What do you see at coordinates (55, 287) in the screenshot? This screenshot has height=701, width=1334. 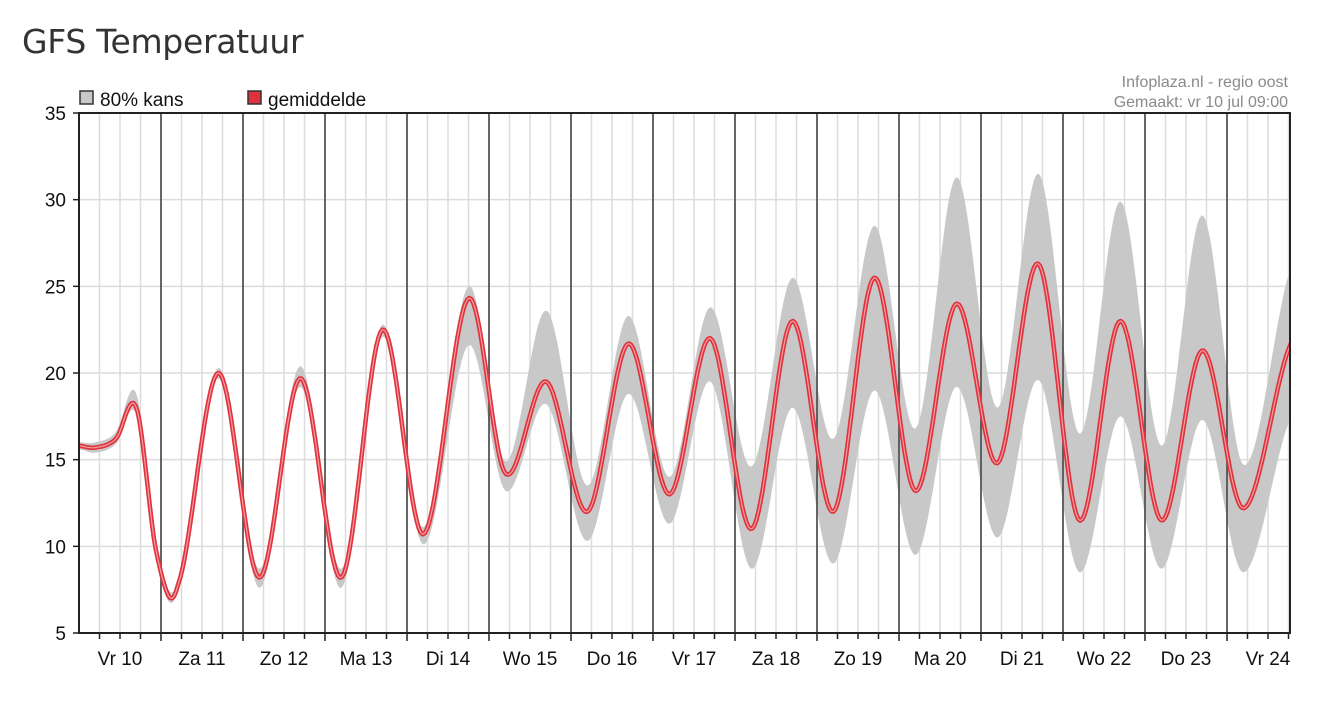 I see `y-tick-label: 25` at bounding box center [55, 287].